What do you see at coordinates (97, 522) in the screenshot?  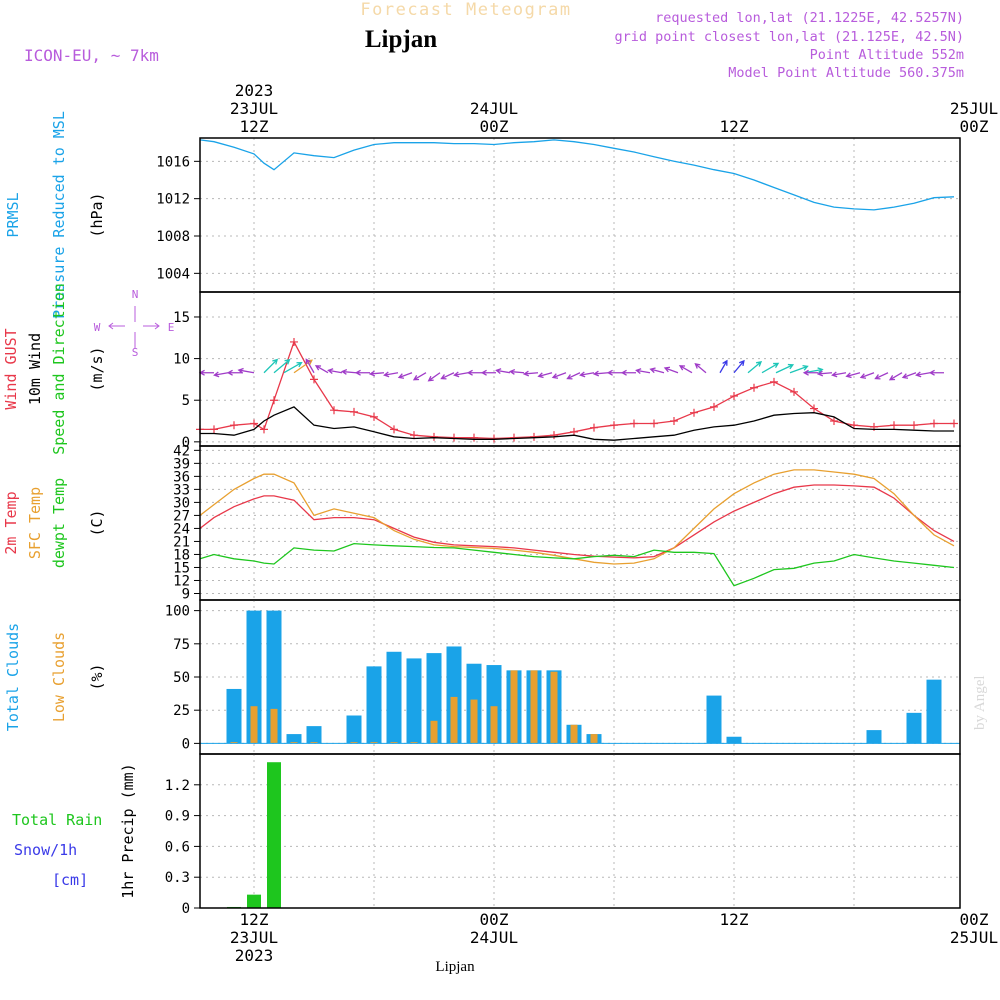 I see `unit-label: (C)` at bounding box center [97, 522].